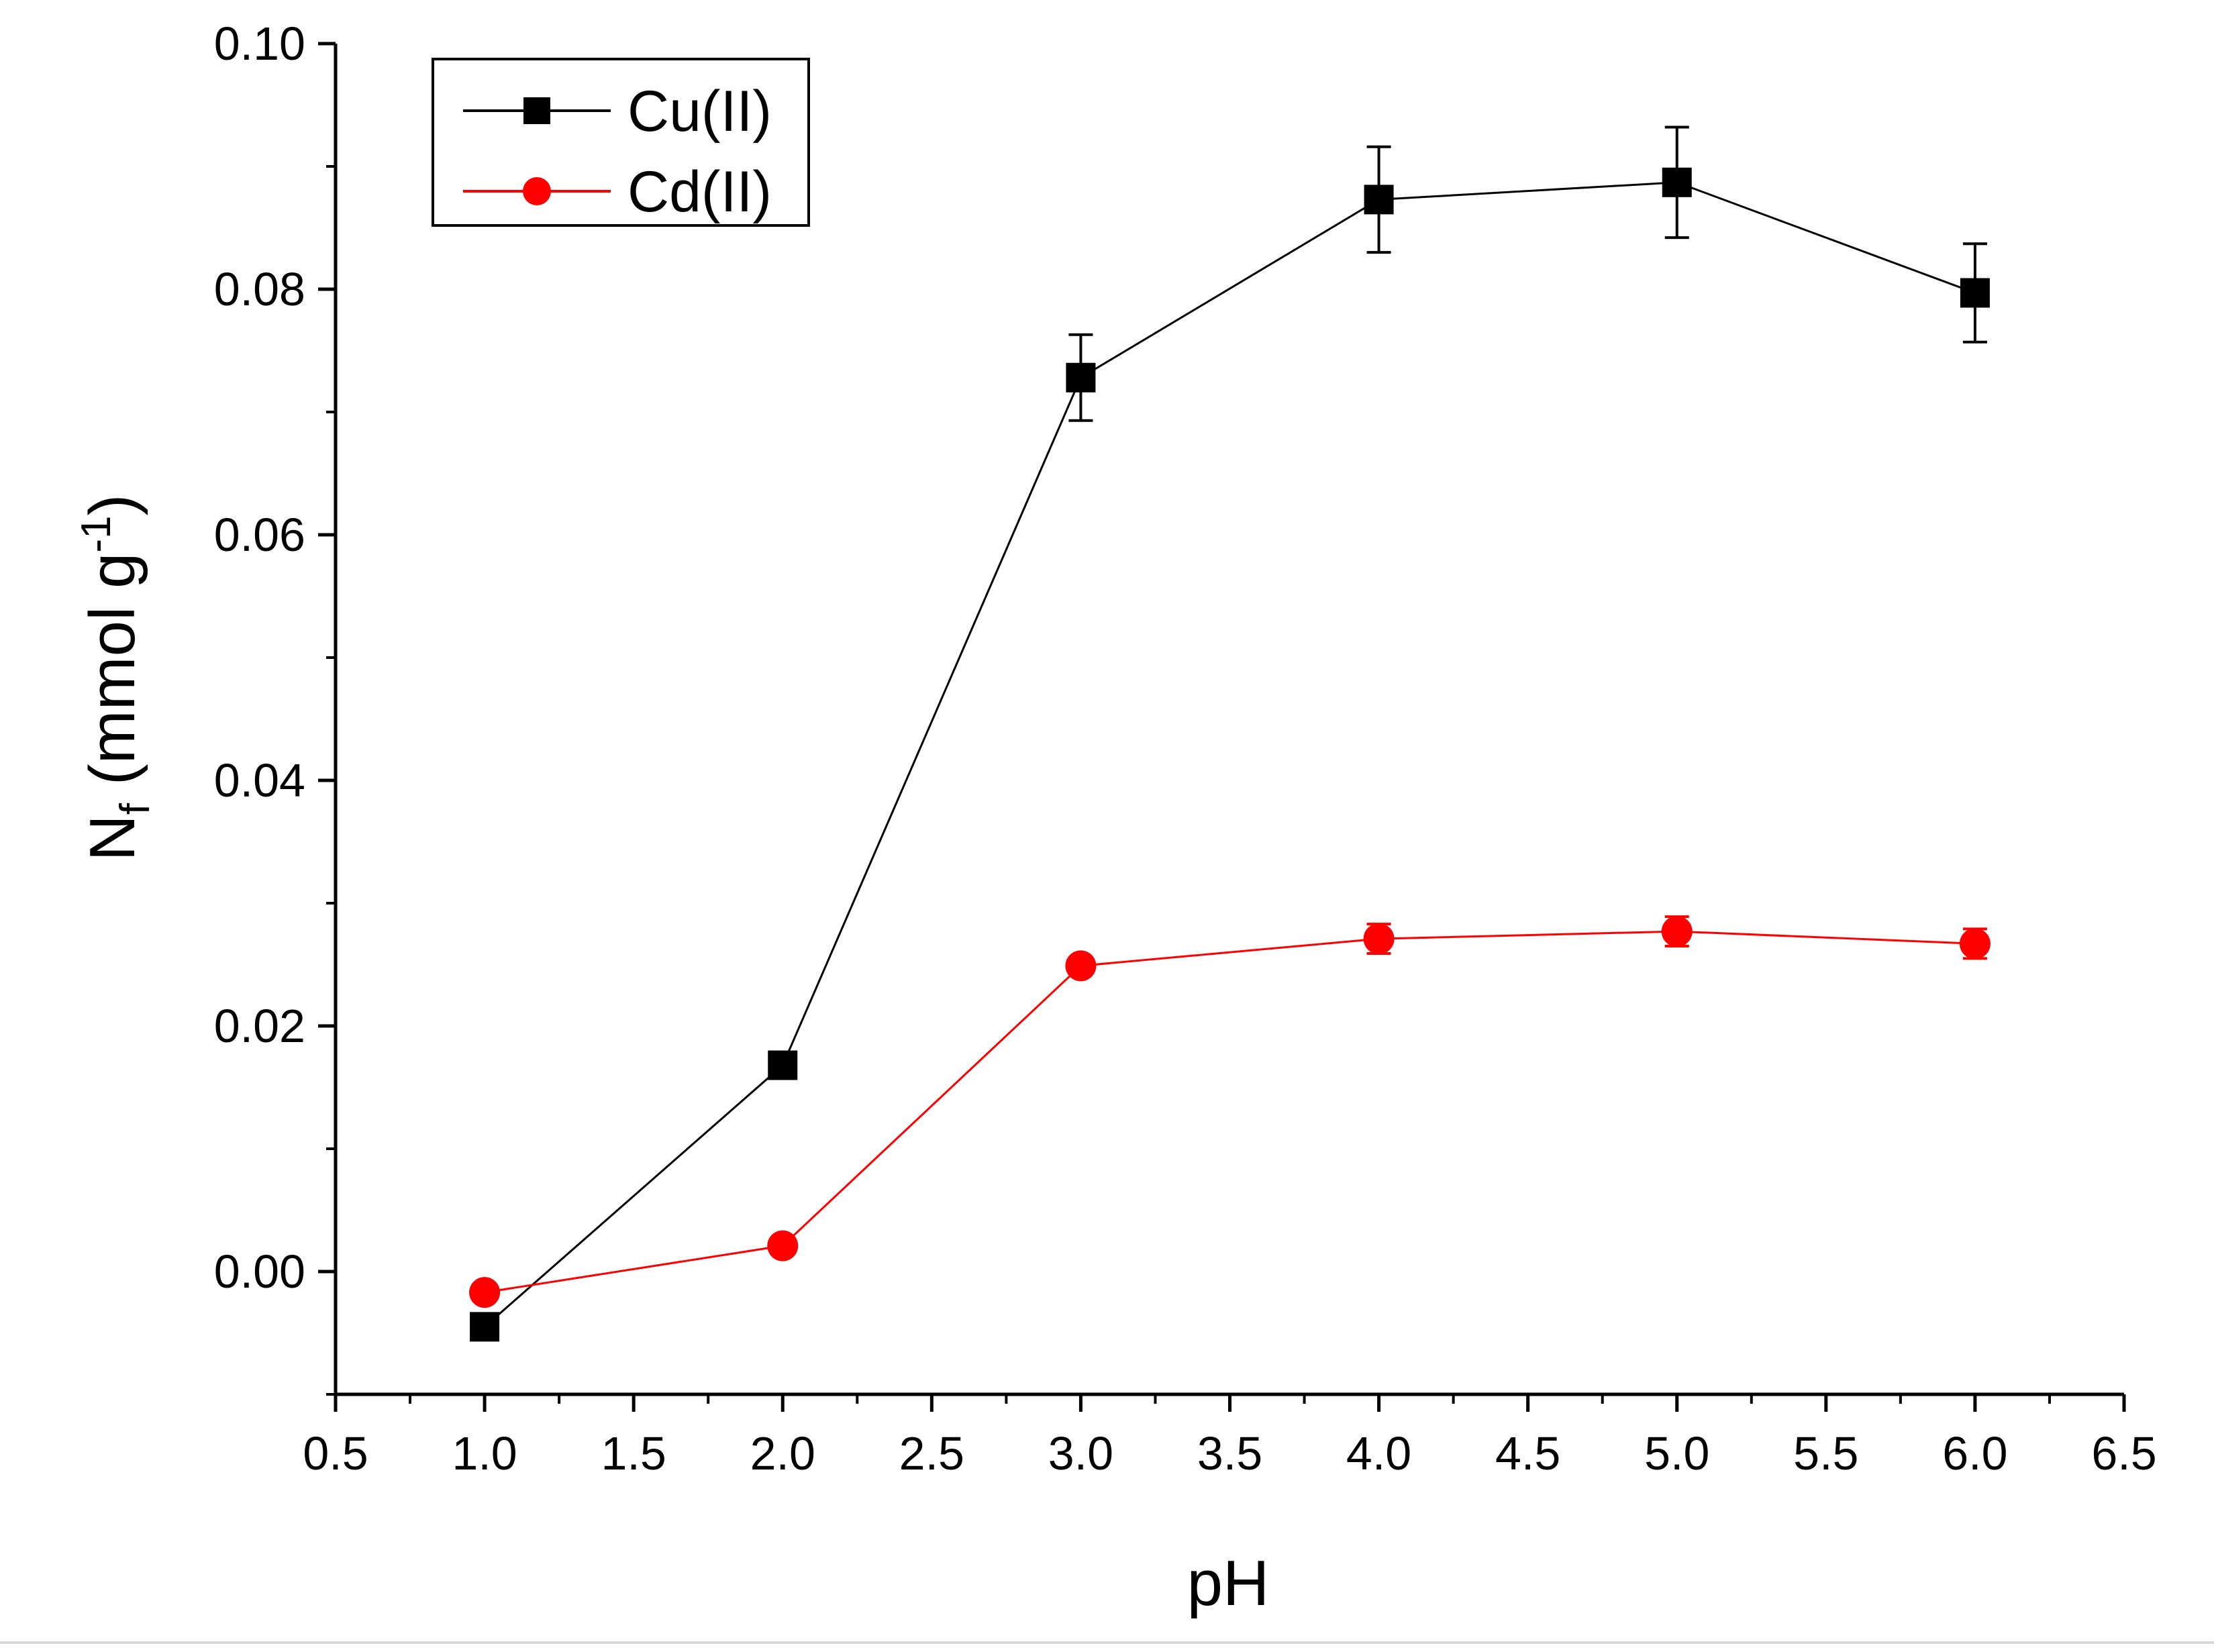 The image size is (2214, 1652). Describe the element at coordinates (259, 1026) in the screenshot. I see `y-tick-label: 0.02` at that location.